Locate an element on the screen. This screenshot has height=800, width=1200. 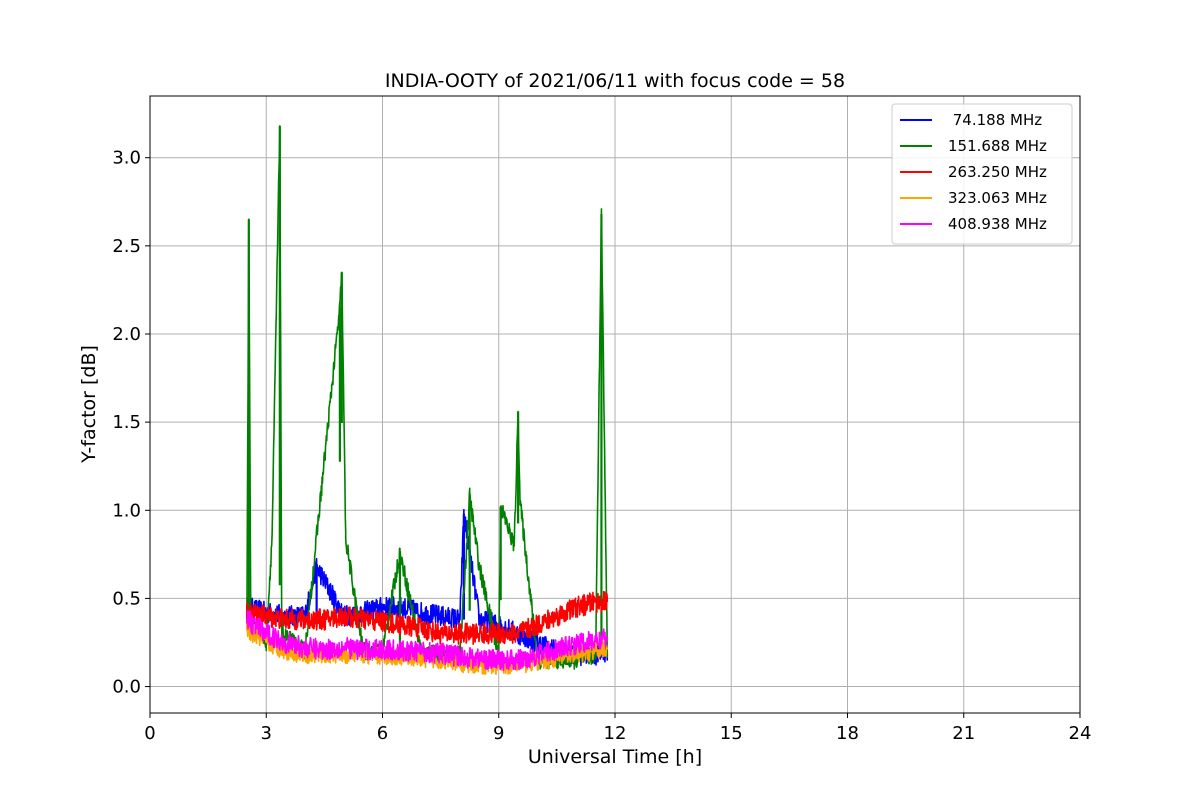
y-tick-label: 2.0 is located at coordinates (126, 334).